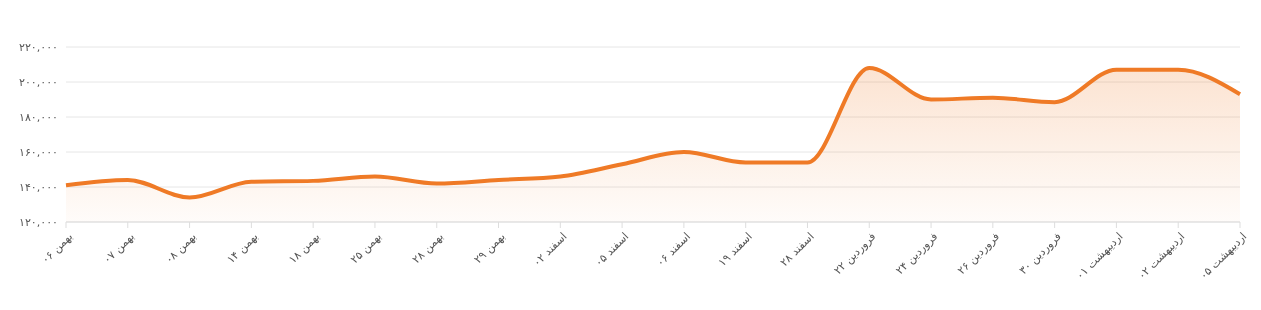 The width and height of the screenshot is (1261, 310). I want to click on y-tick-label: ۲۲۰,۰۰۰, so click(38, 47).